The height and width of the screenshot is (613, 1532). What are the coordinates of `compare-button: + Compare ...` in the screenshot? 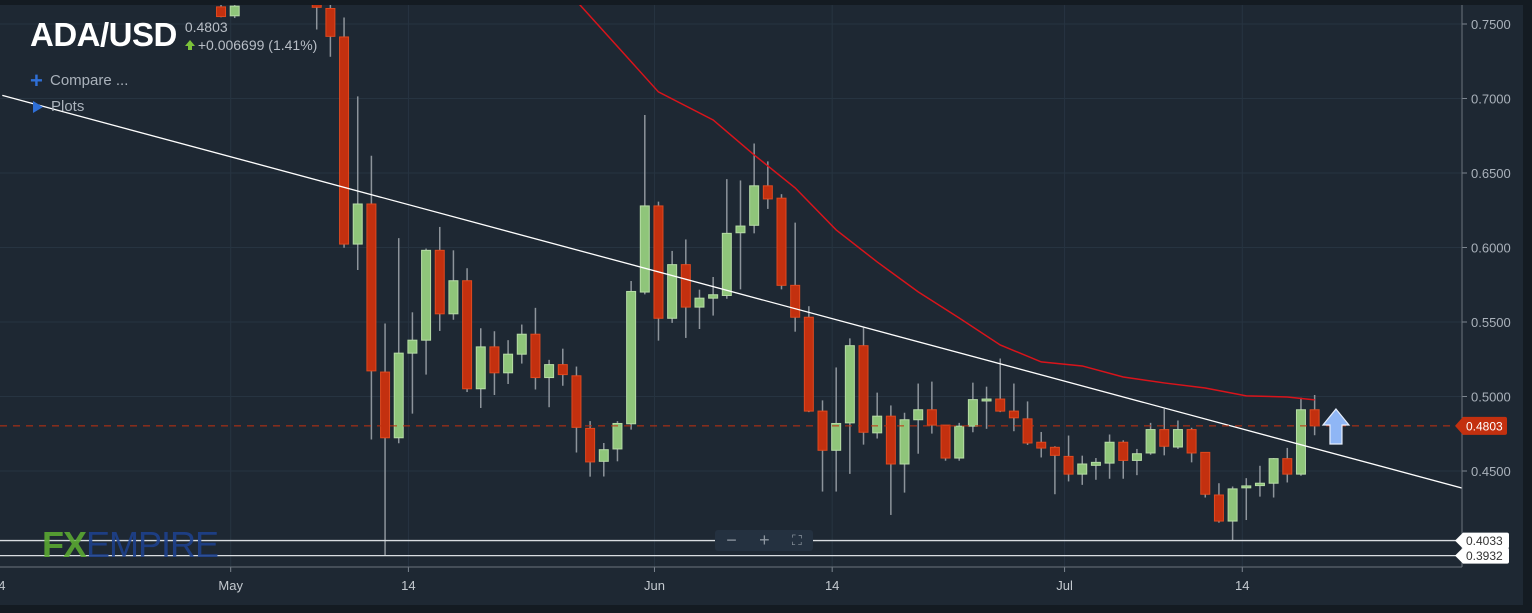 It's located at (79, 80).